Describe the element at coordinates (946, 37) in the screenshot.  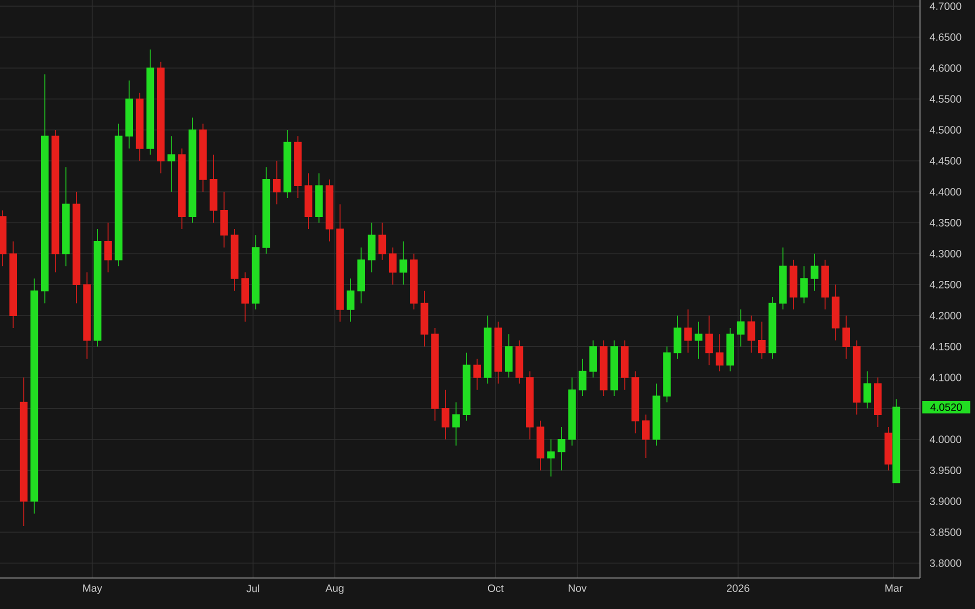
I see `y-tick-label: 4.6500` at that location.